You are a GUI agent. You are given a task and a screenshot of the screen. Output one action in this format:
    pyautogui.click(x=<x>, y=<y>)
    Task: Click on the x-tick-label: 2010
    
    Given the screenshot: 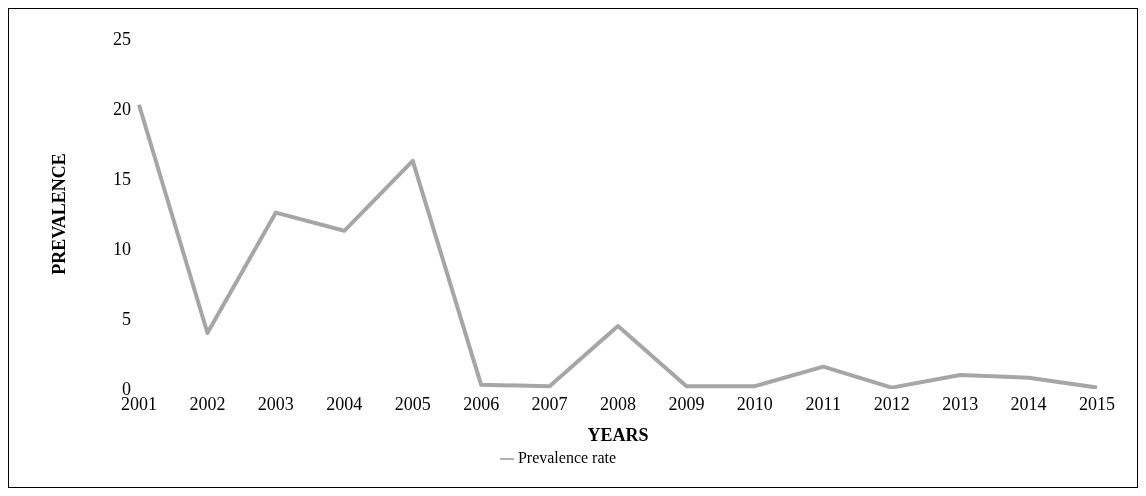 What is the action you would take?
    pyautogui.click(x=754, y=403)
    